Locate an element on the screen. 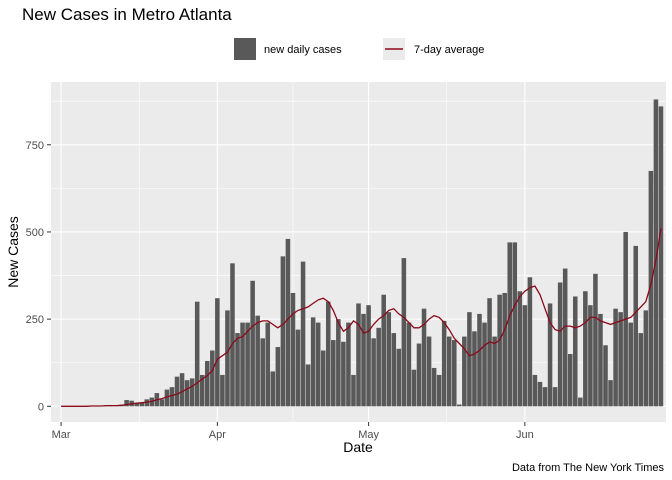 The image size is (672, 480). y-tick-label: 250 is located at coordinates (35, 320).